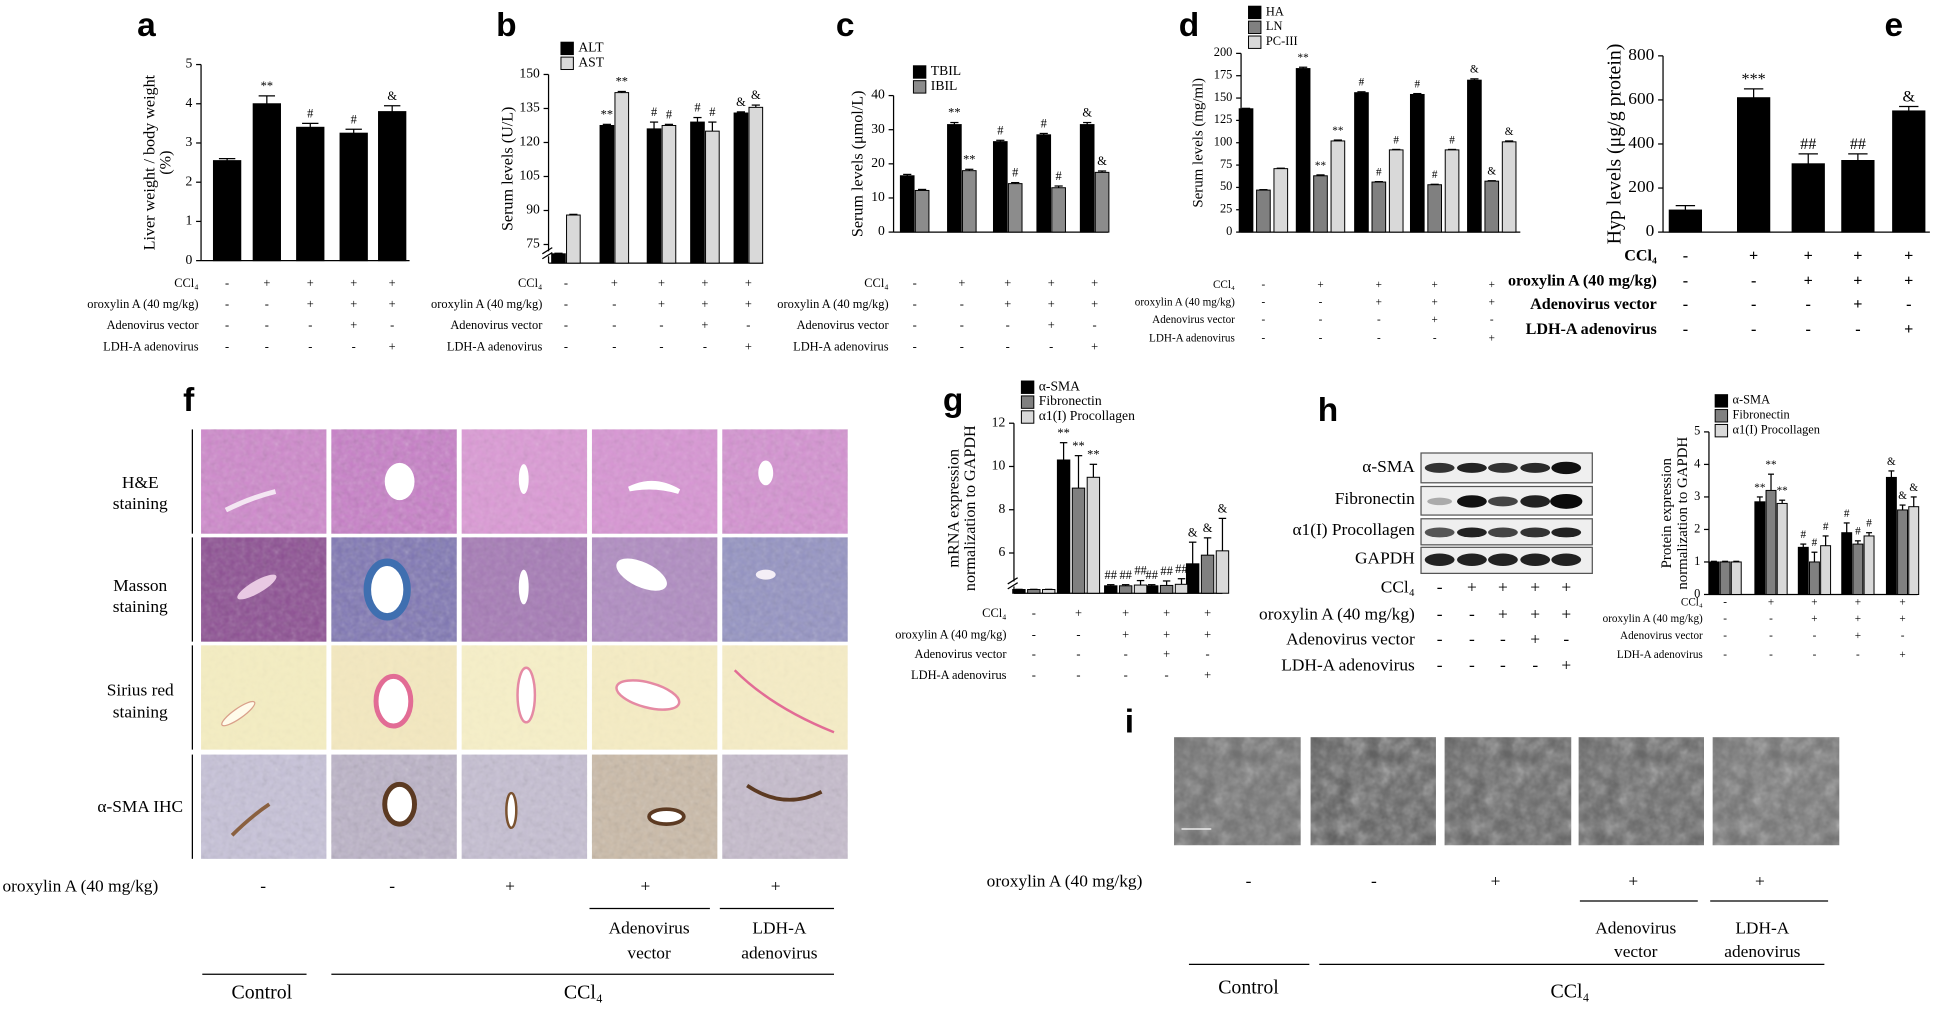  What do you see at coordinates (845, 25) in the screenshot?
I see `panel-letter: c` at bounding box center [845, 25].